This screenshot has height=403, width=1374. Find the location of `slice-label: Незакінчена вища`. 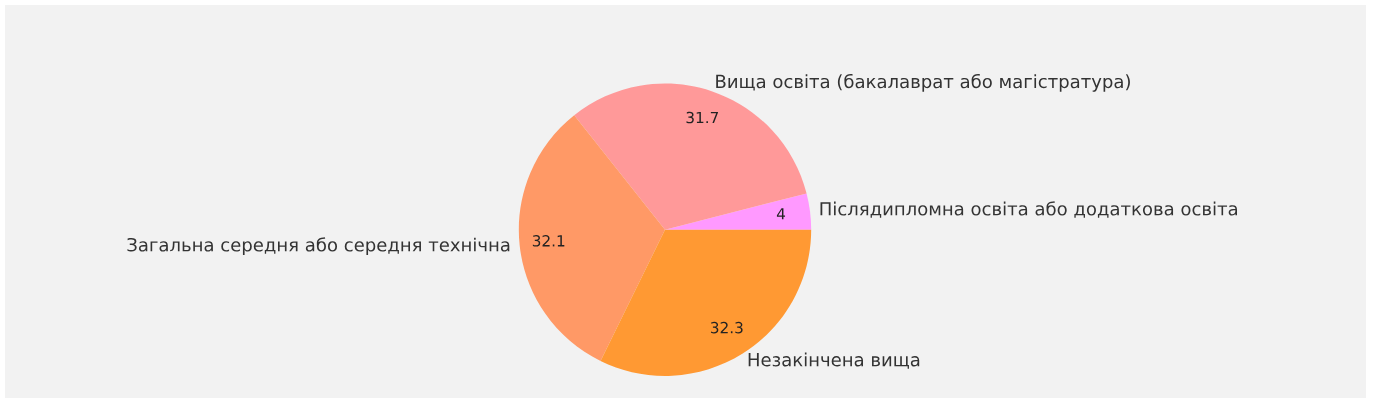

slice-label: Незакінчена вища is located at coordinates (834, 360).